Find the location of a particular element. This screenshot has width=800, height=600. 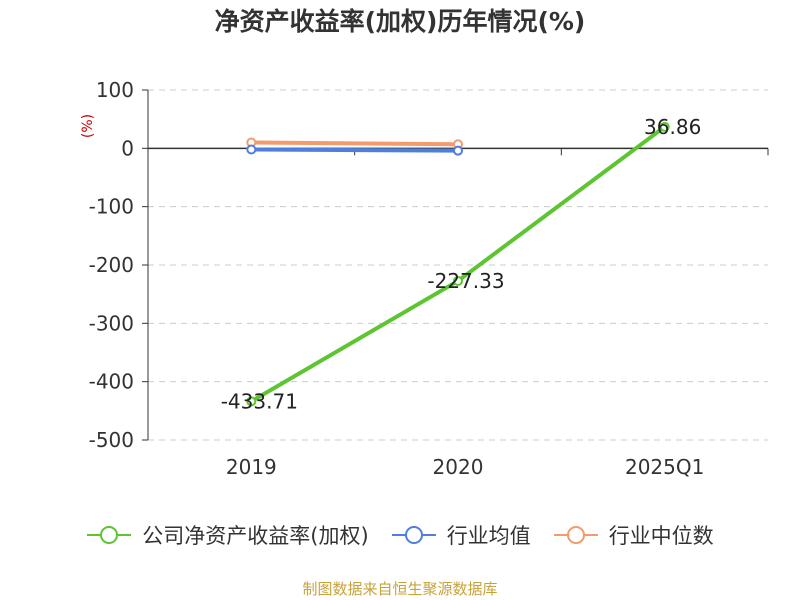

y-tick-label: -200 is located at coordinates (111, 265).